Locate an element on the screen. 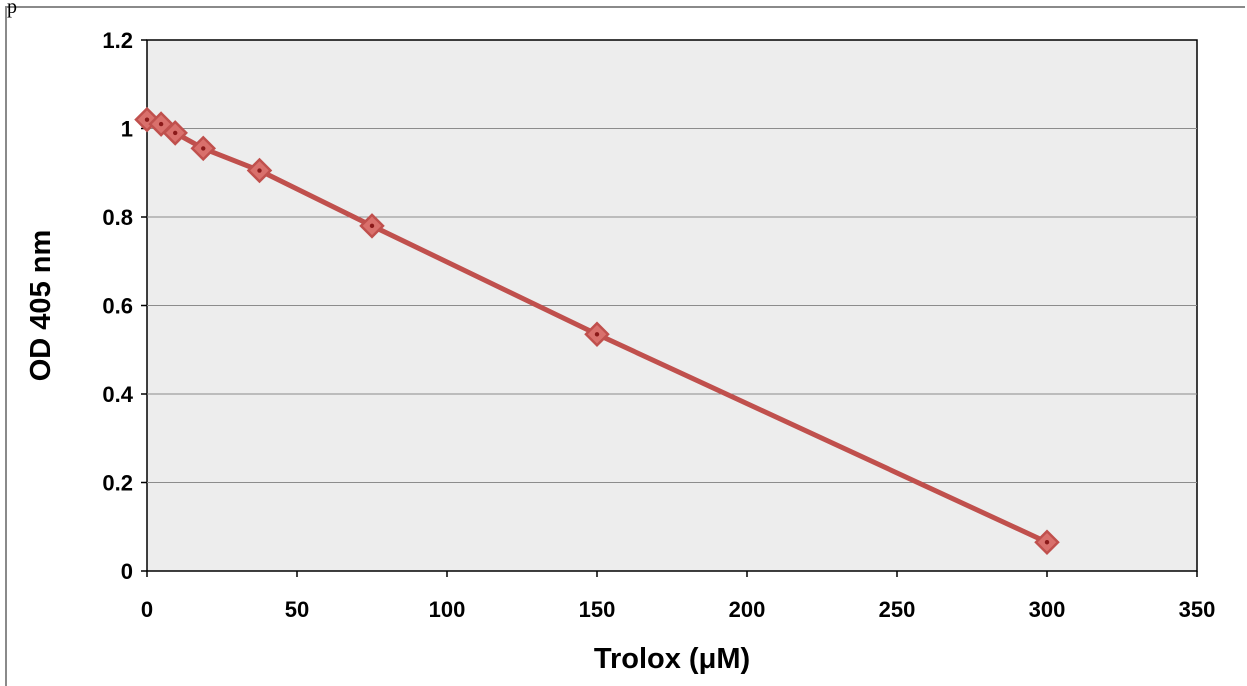  y-axis-ticks: 0 0.2 0.4 0.6 0.8 1 1.2 is located at coordinates (124, 306).